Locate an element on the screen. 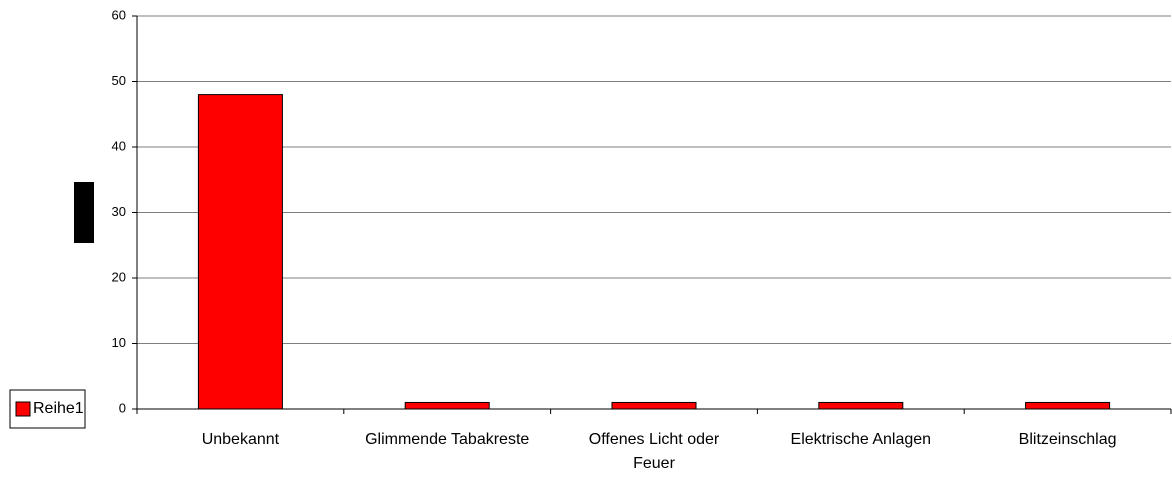  redacted-axis-title is located at coordinates (84, 212).